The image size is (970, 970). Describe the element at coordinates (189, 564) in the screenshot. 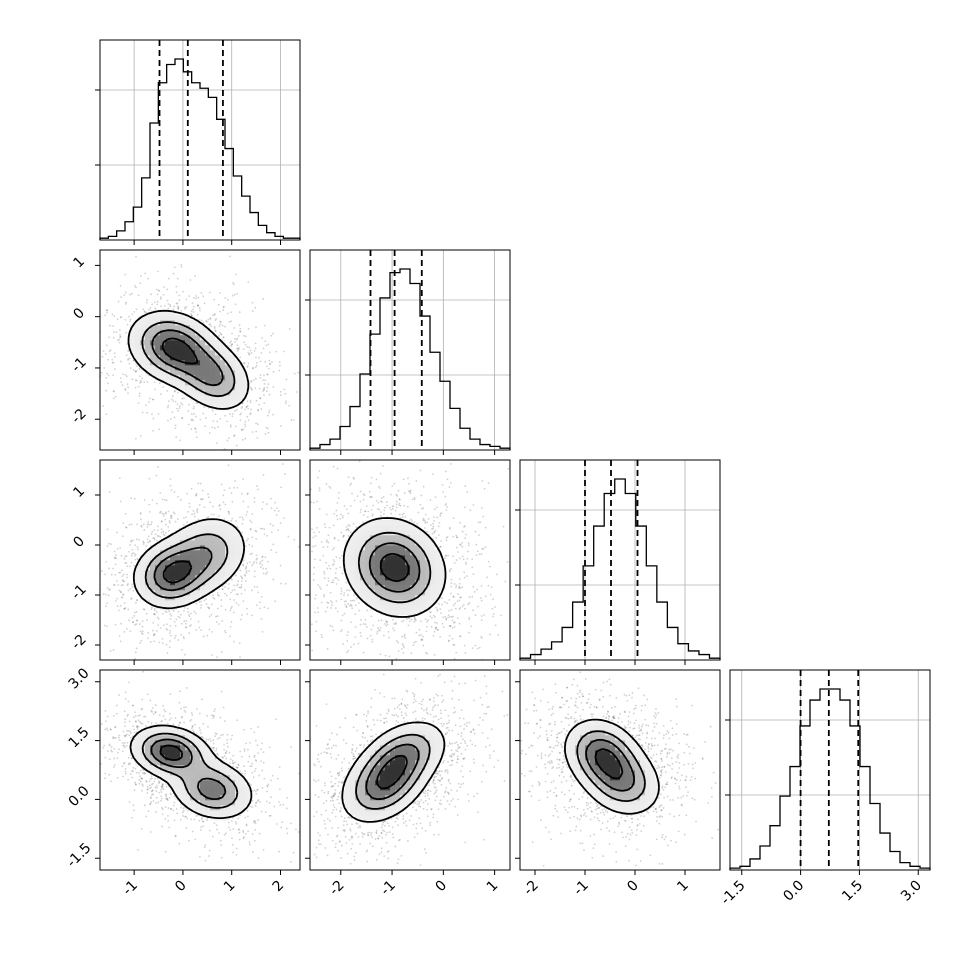

I see `contour-line` at that location.